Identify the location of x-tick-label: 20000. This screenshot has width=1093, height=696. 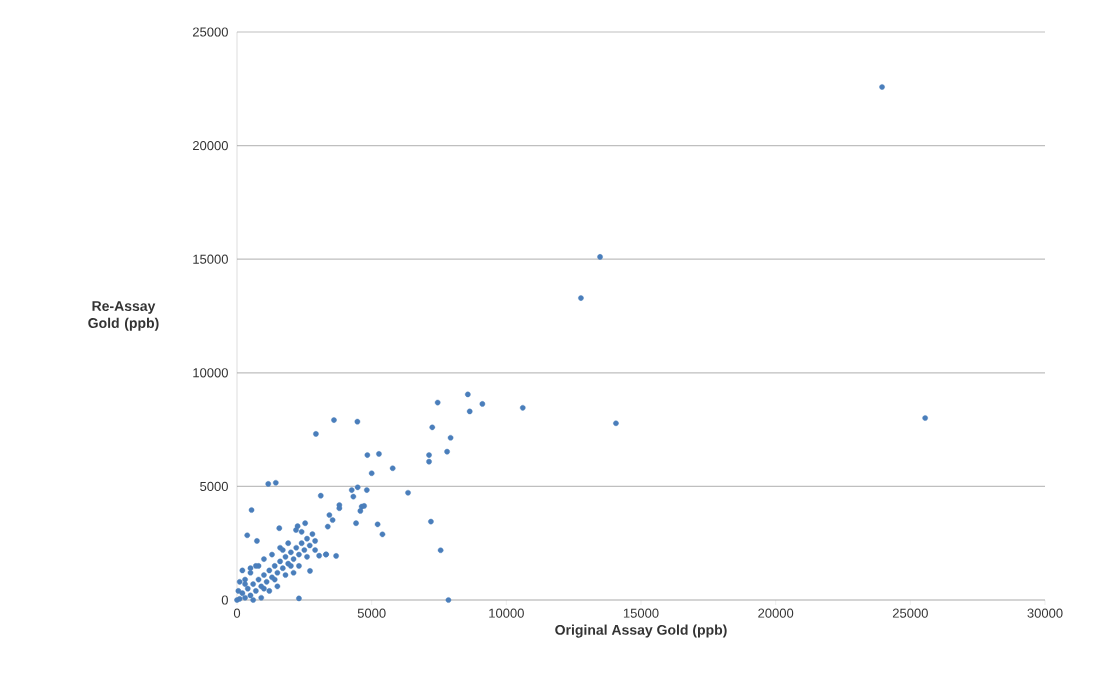
(776, 613).